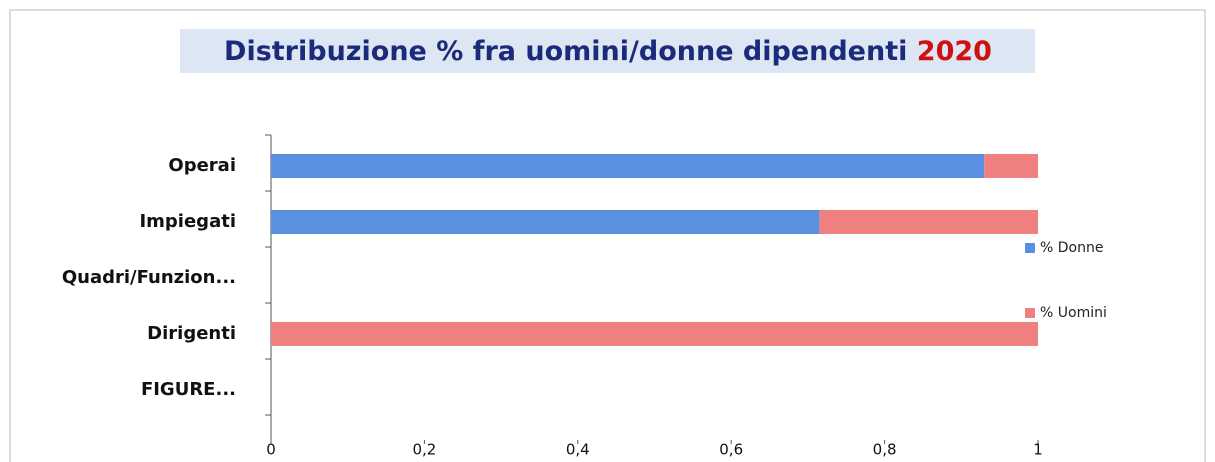 The height and width of the screenshot is (462, 1215). What do you see at coordinates (424, 450) in the screenshot?
I see `x-tick-label: 0,2` at bounding box center [424, 450].